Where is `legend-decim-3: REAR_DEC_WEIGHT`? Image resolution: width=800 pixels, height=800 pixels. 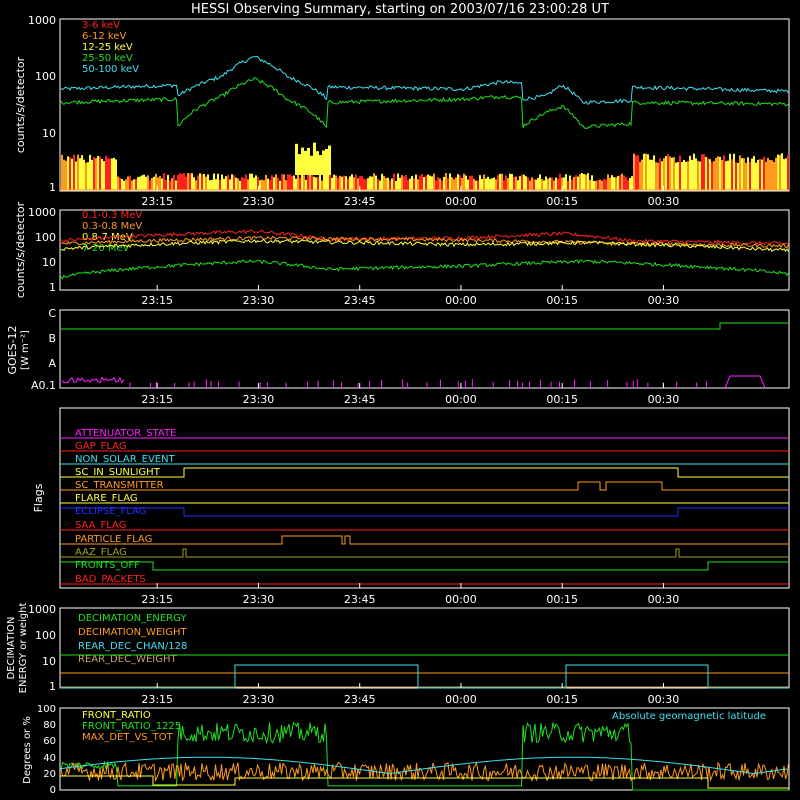
legend-decim-3: REAR_DEC_WEIGHT is located at coordinates (127, 659).